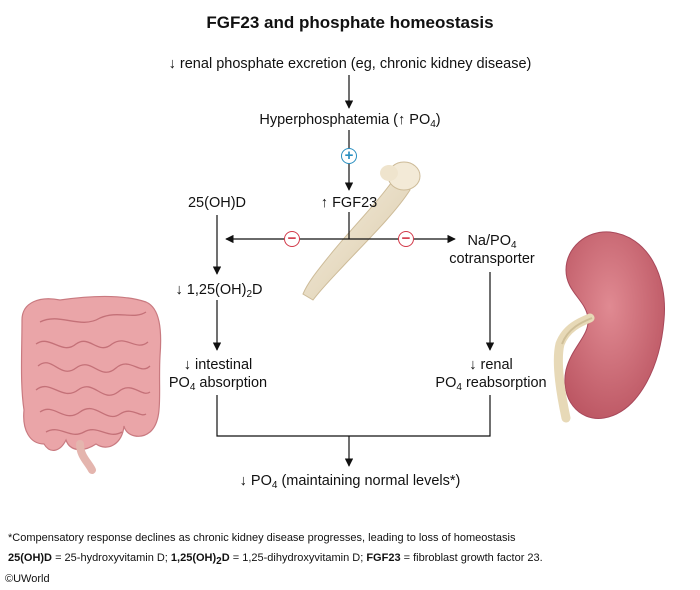 This screenshot has width=700, height=590. I want to click on node-result: ↓ PO4 (maintaining normal levels*), so click(350, 481).